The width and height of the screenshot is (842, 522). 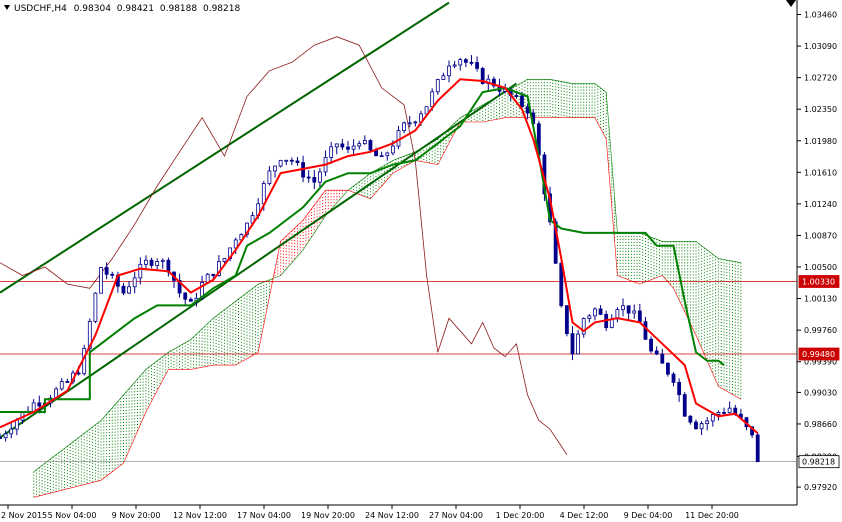 I want to click on x-tick-label: 4 Dec 12:00, so click(x=584, y=515).